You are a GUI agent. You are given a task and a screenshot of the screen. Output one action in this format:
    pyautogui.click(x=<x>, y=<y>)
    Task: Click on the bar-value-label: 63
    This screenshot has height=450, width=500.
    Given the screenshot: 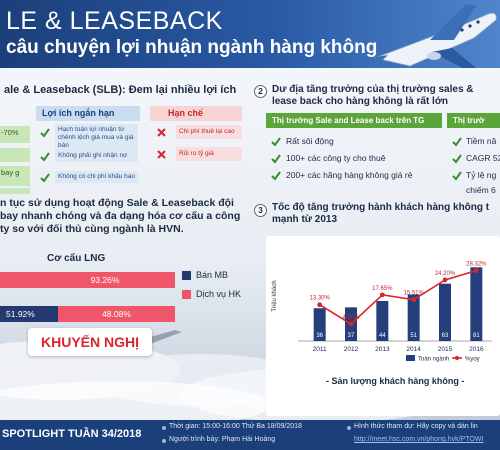 What is the action you would take?
    pyautogui.click(x=445, y=336)
    